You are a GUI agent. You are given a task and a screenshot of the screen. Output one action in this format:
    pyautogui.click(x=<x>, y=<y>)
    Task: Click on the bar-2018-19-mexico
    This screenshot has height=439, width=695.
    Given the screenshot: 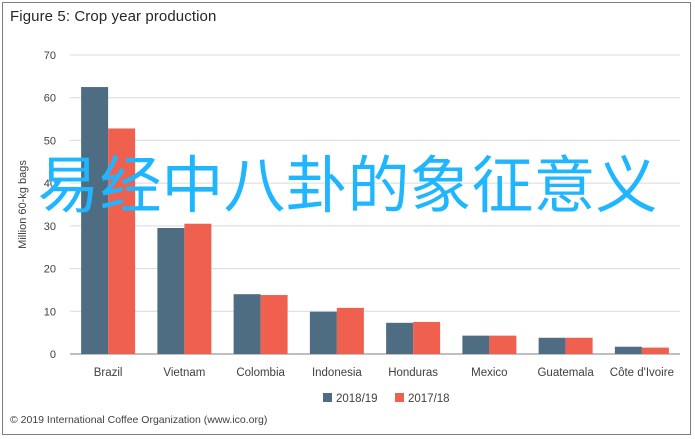 What is the action you would take?
    pyautogui.click(x=476, y=344)
    